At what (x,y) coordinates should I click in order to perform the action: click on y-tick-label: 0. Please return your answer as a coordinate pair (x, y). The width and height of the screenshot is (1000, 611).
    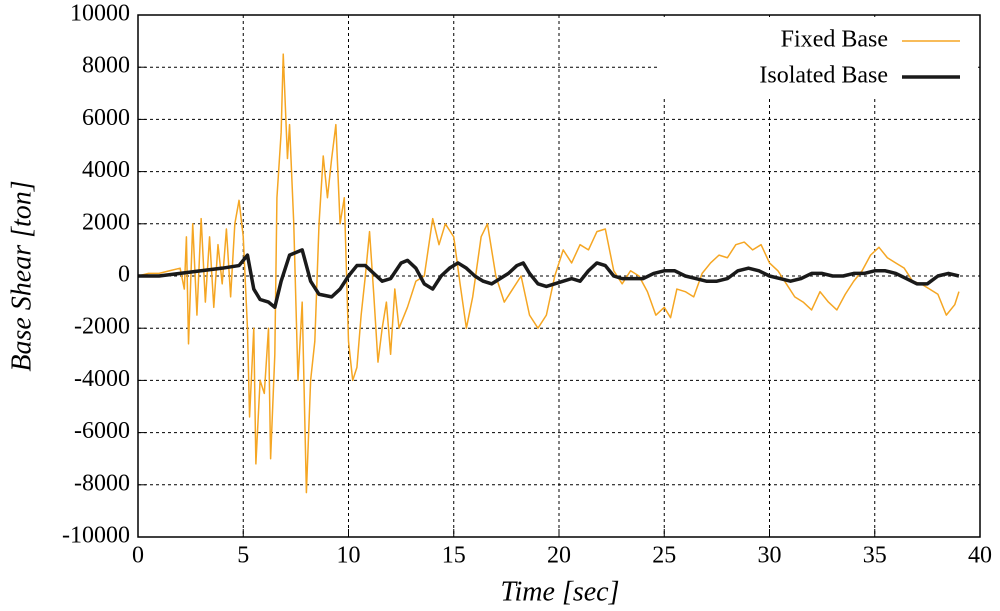
    Looking at the image, I should click on (124, 275).